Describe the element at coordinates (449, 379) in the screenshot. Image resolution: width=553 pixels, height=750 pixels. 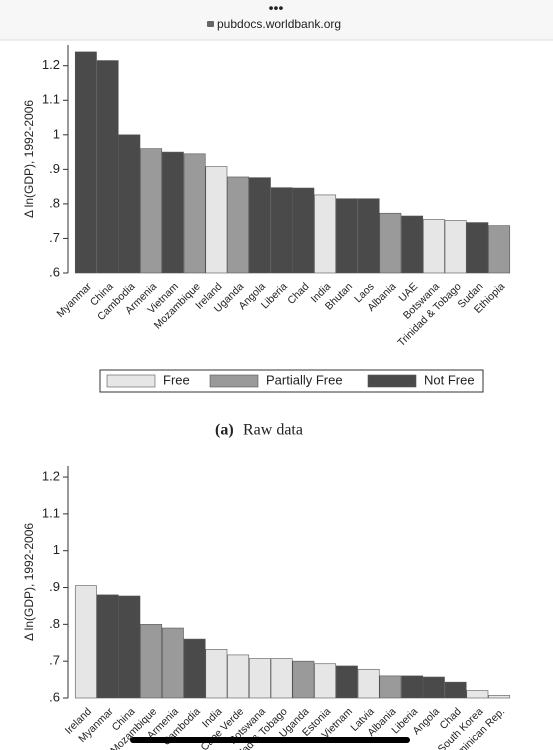
I see `legend-label: Not Free` at that location.